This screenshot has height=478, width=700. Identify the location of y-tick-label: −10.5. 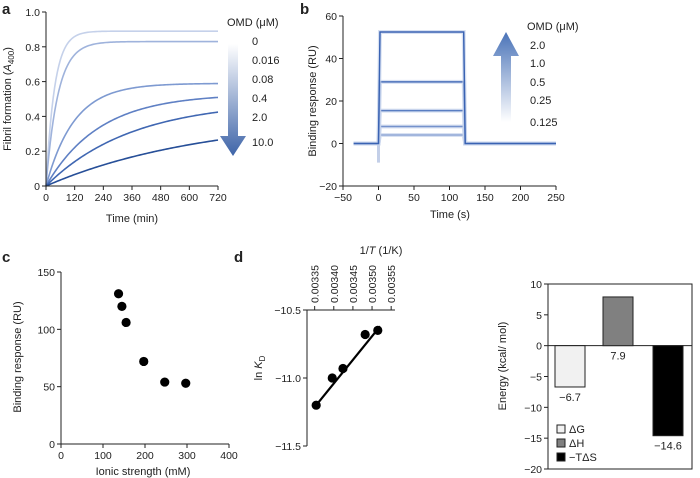
(287, 311).